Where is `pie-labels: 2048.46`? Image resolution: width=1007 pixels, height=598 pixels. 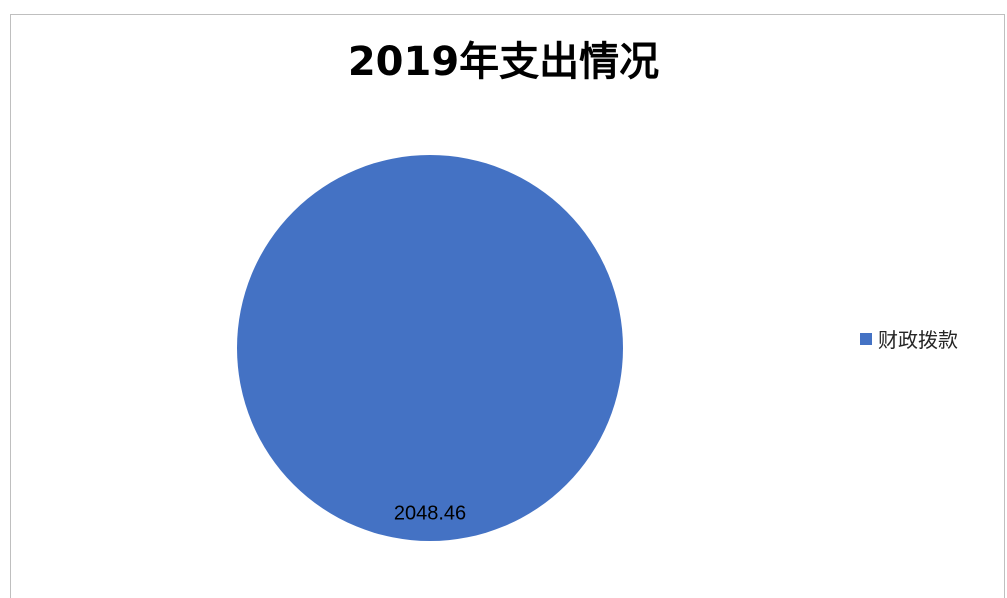
pie-labels: 2048.46 is located at coordinates (430, 513).